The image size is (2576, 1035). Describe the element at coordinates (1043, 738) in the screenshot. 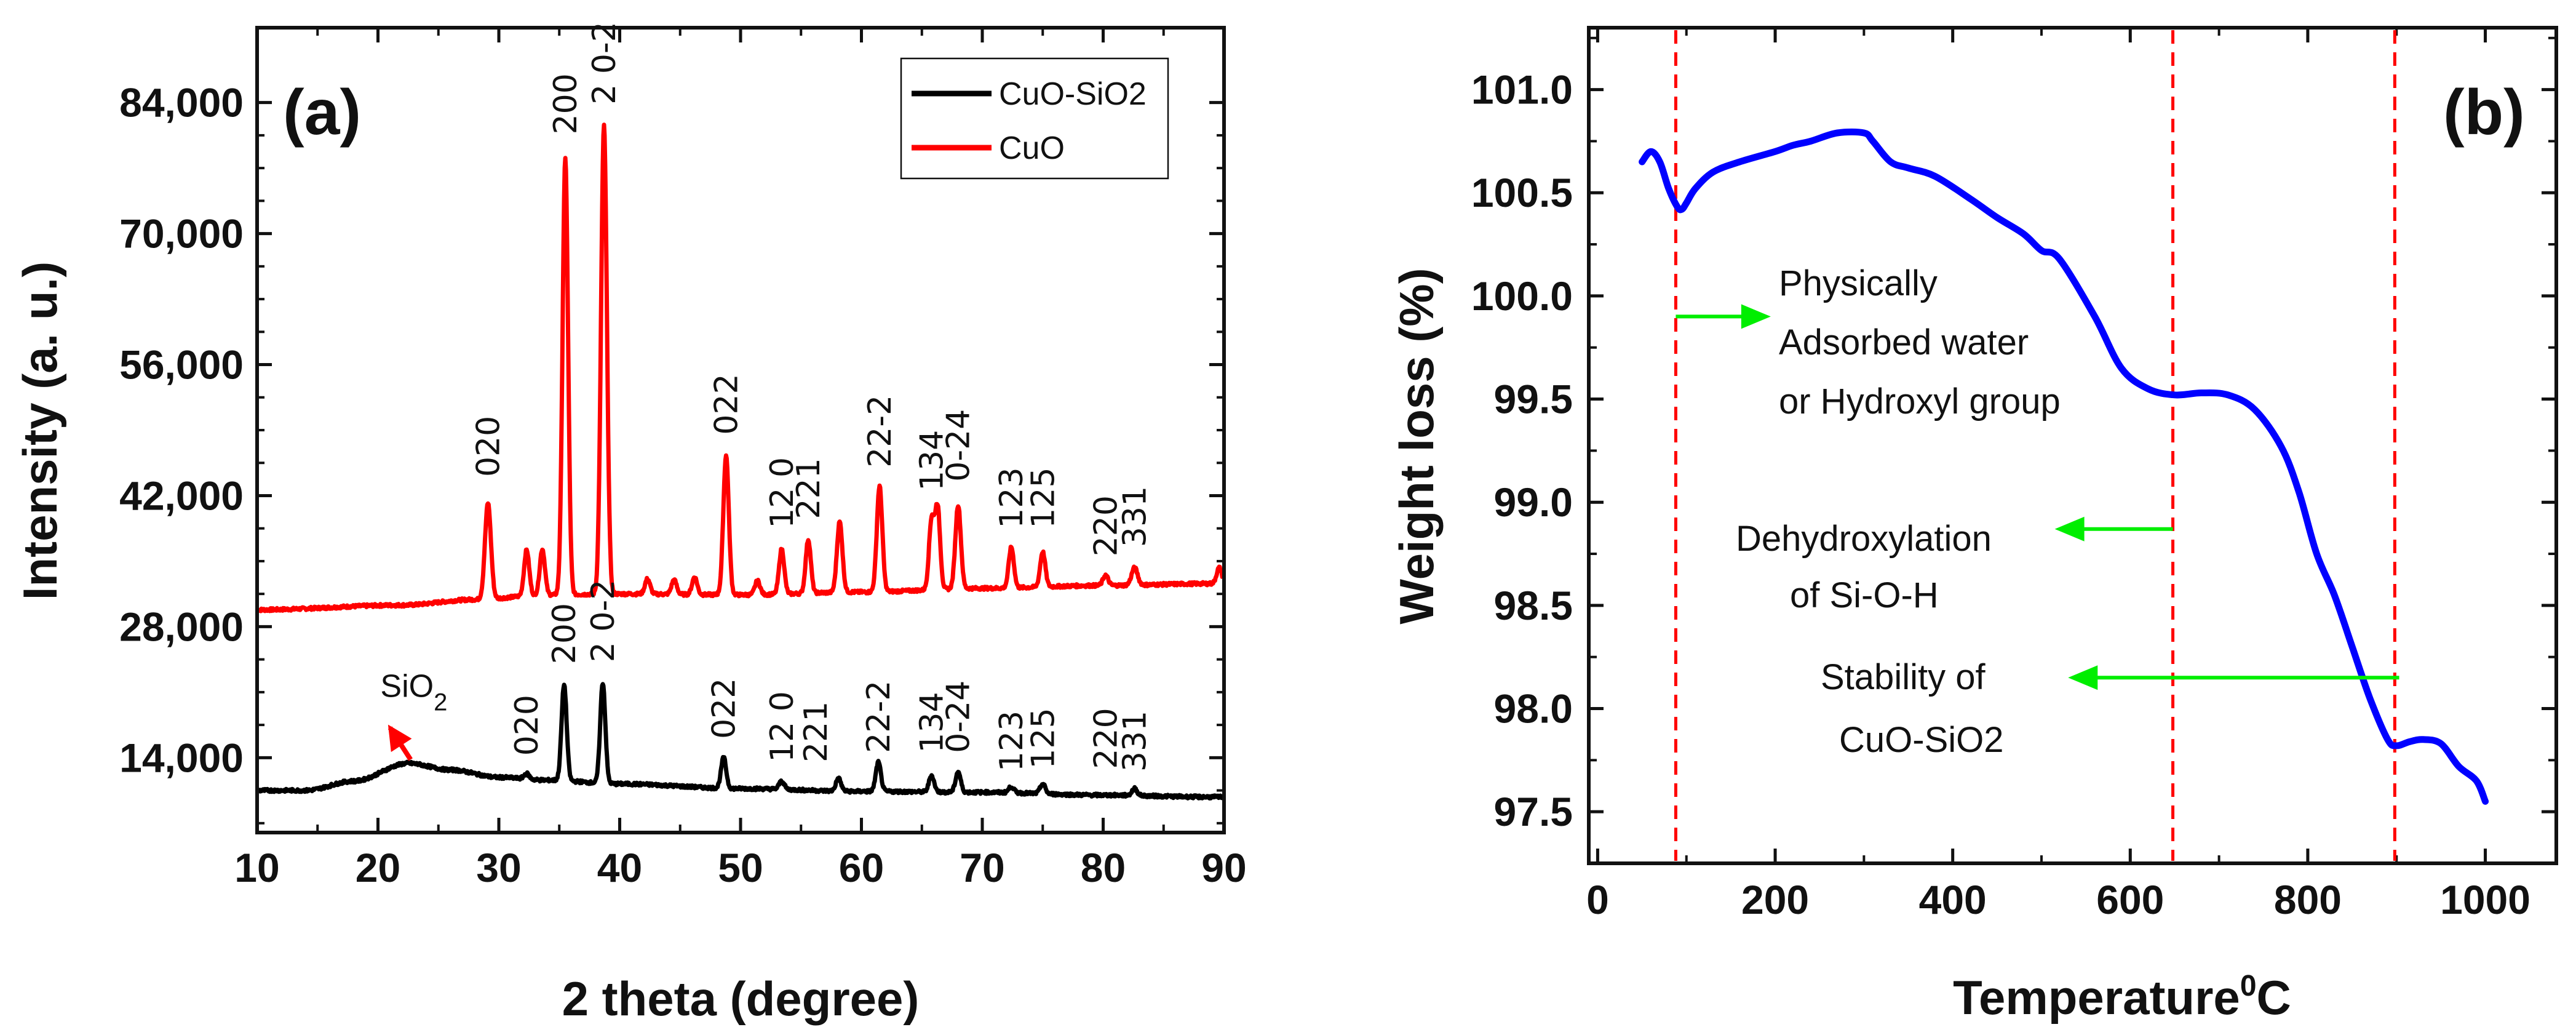

I see `cuo-sio2-peak-label: 125` at that location.